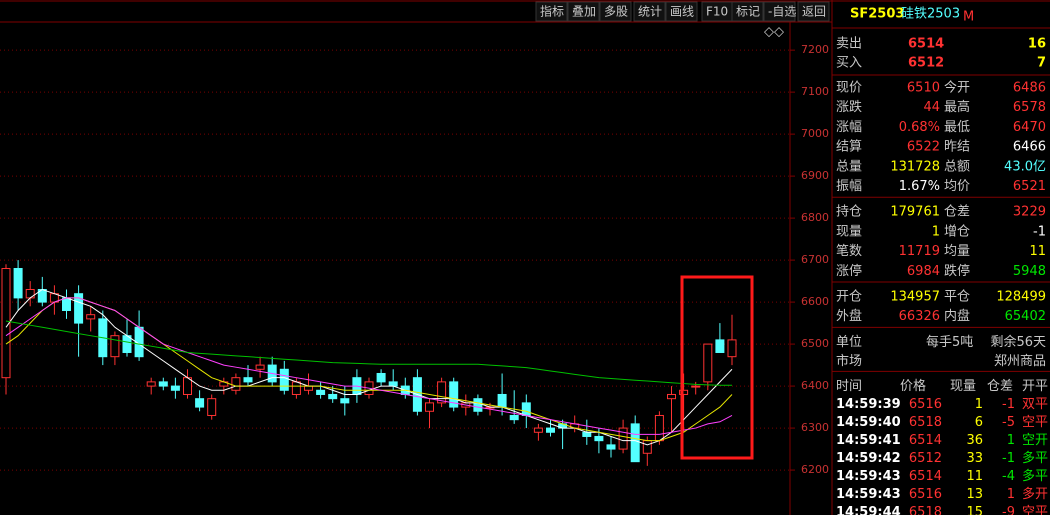  I want to click on trade-cell: 36, so click(974, 440).